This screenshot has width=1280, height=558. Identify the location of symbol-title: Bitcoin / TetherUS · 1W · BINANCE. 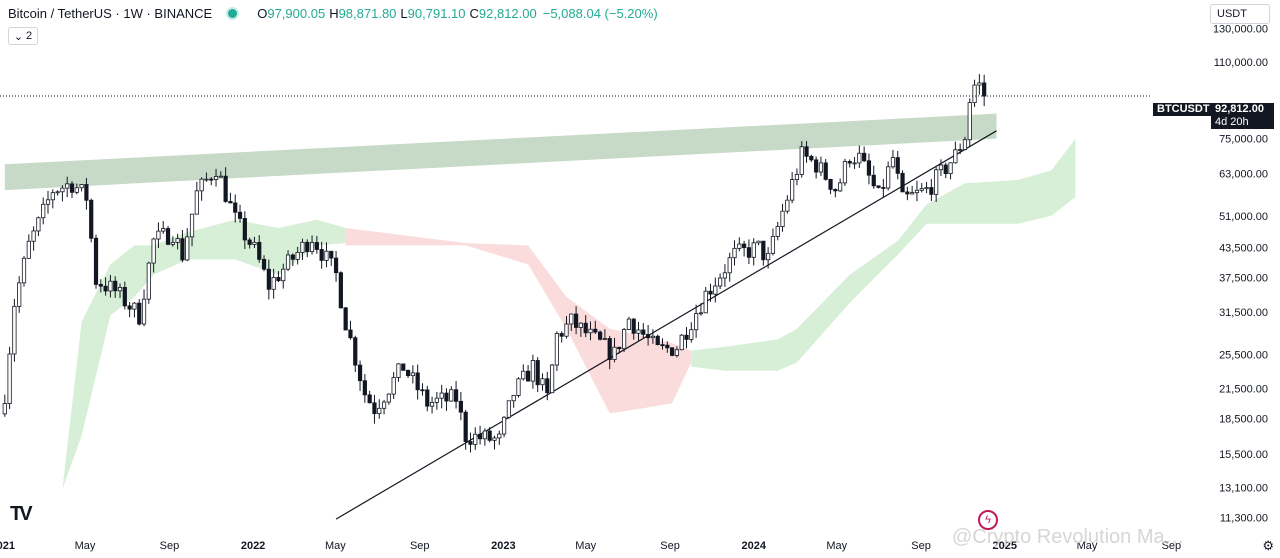
(110, 13).